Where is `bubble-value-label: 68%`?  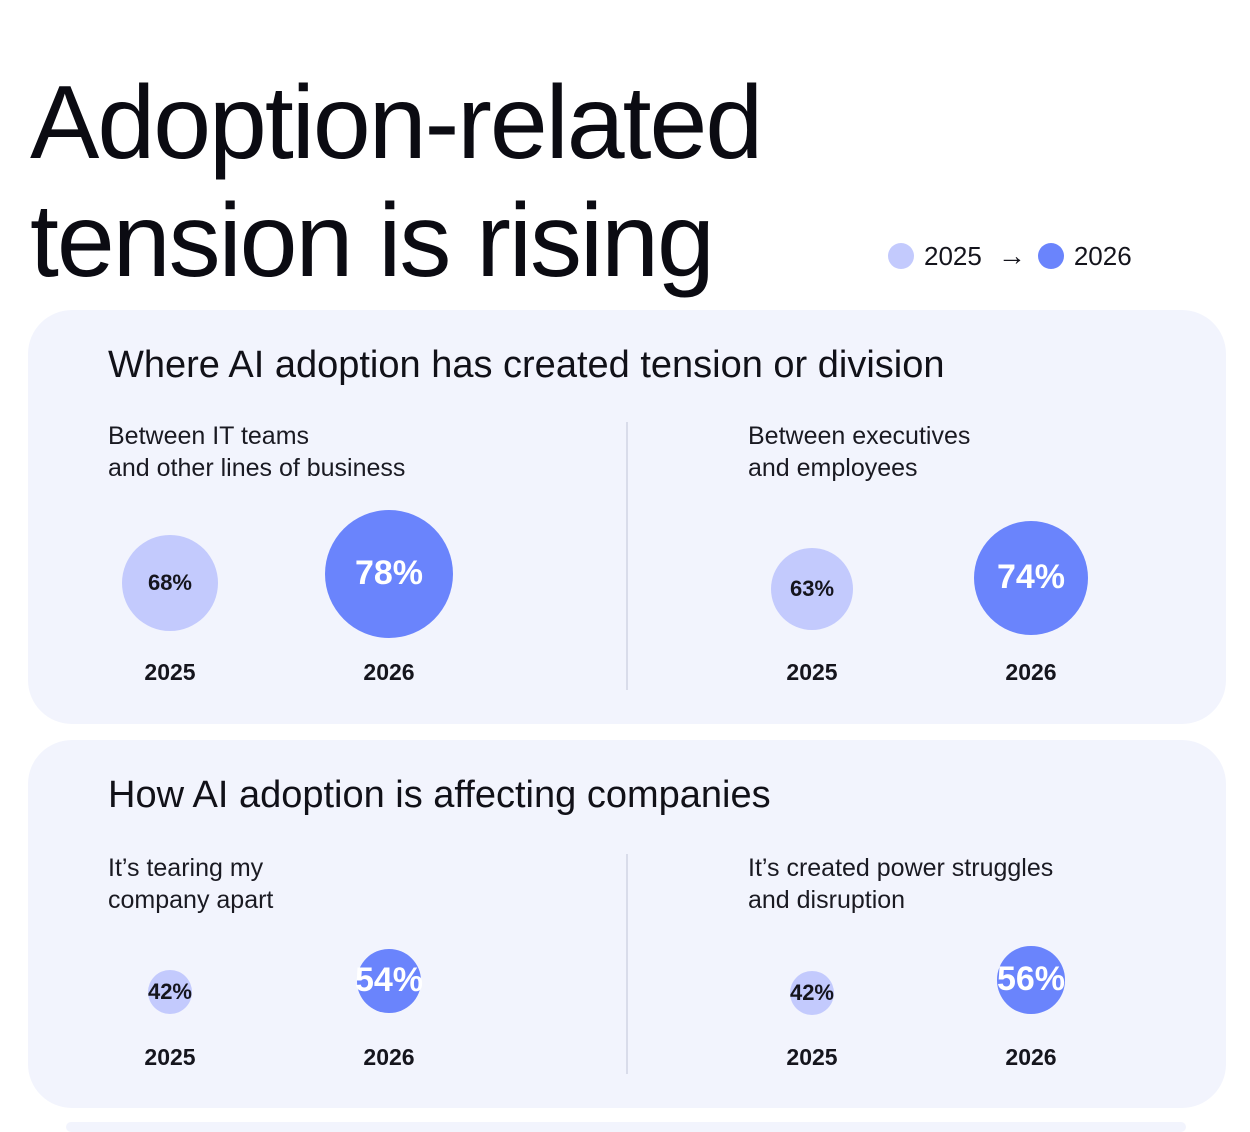
bubble-value-label: 68% is located at coordinates (169, 582).